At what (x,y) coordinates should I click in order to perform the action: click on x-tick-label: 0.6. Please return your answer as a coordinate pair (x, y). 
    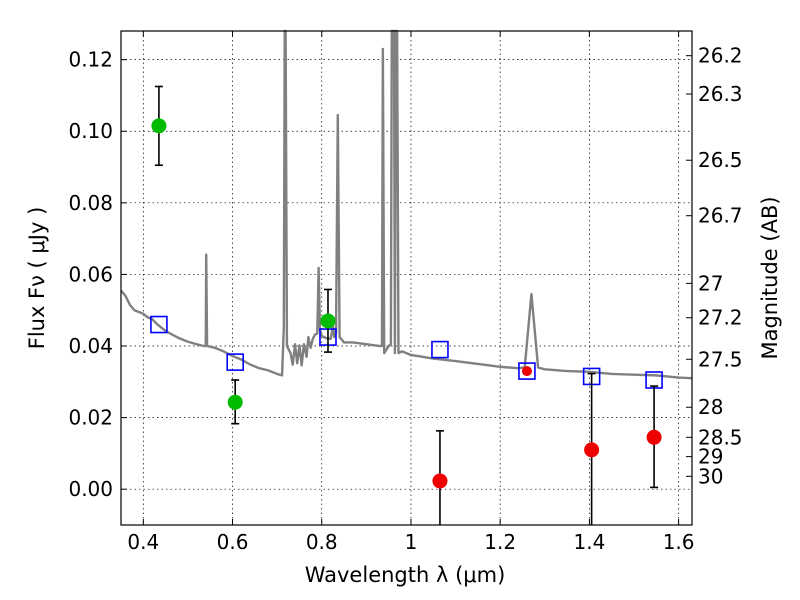
    Looking at the image, I should click on (233, 542).